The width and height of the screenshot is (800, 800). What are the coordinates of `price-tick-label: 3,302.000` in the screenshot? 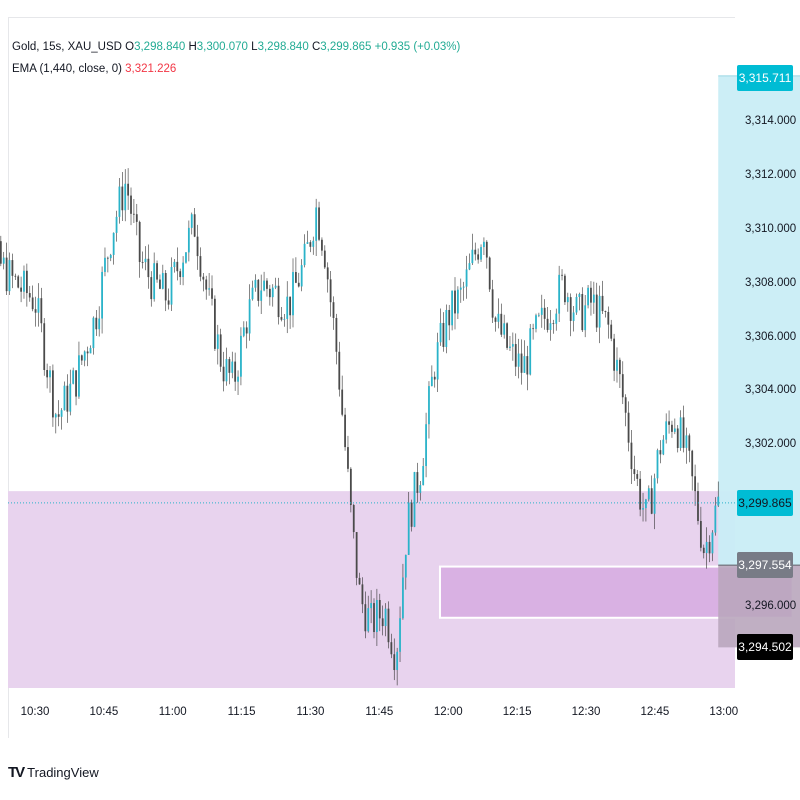 It's located at (771, 444).